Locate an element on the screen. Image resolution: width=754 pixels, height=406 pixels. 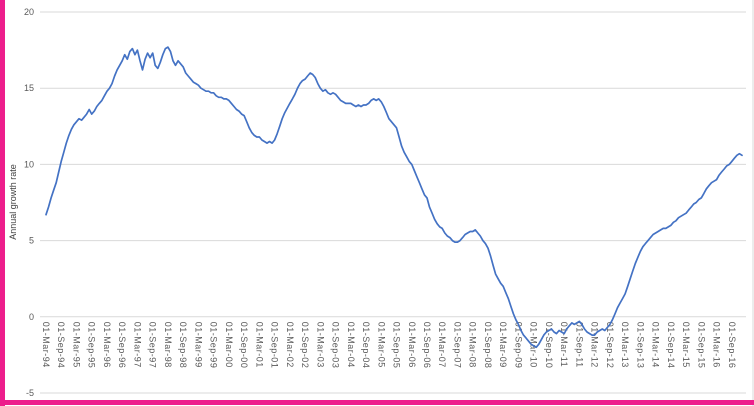
x-tick-label: 01-Sep-15 is located at coordinates (701, 345).